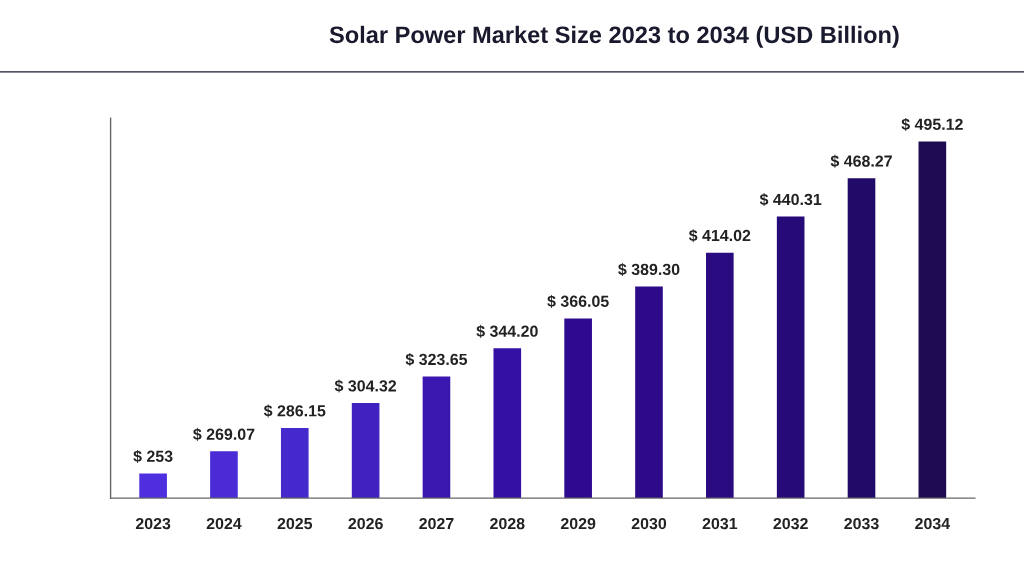 The height and width of the screenshot is (566, 1024). What do you see at coordinates (720, 523) in the screenshot?
I see `x-tick-label: 2031` at bounding box center [720, 523].